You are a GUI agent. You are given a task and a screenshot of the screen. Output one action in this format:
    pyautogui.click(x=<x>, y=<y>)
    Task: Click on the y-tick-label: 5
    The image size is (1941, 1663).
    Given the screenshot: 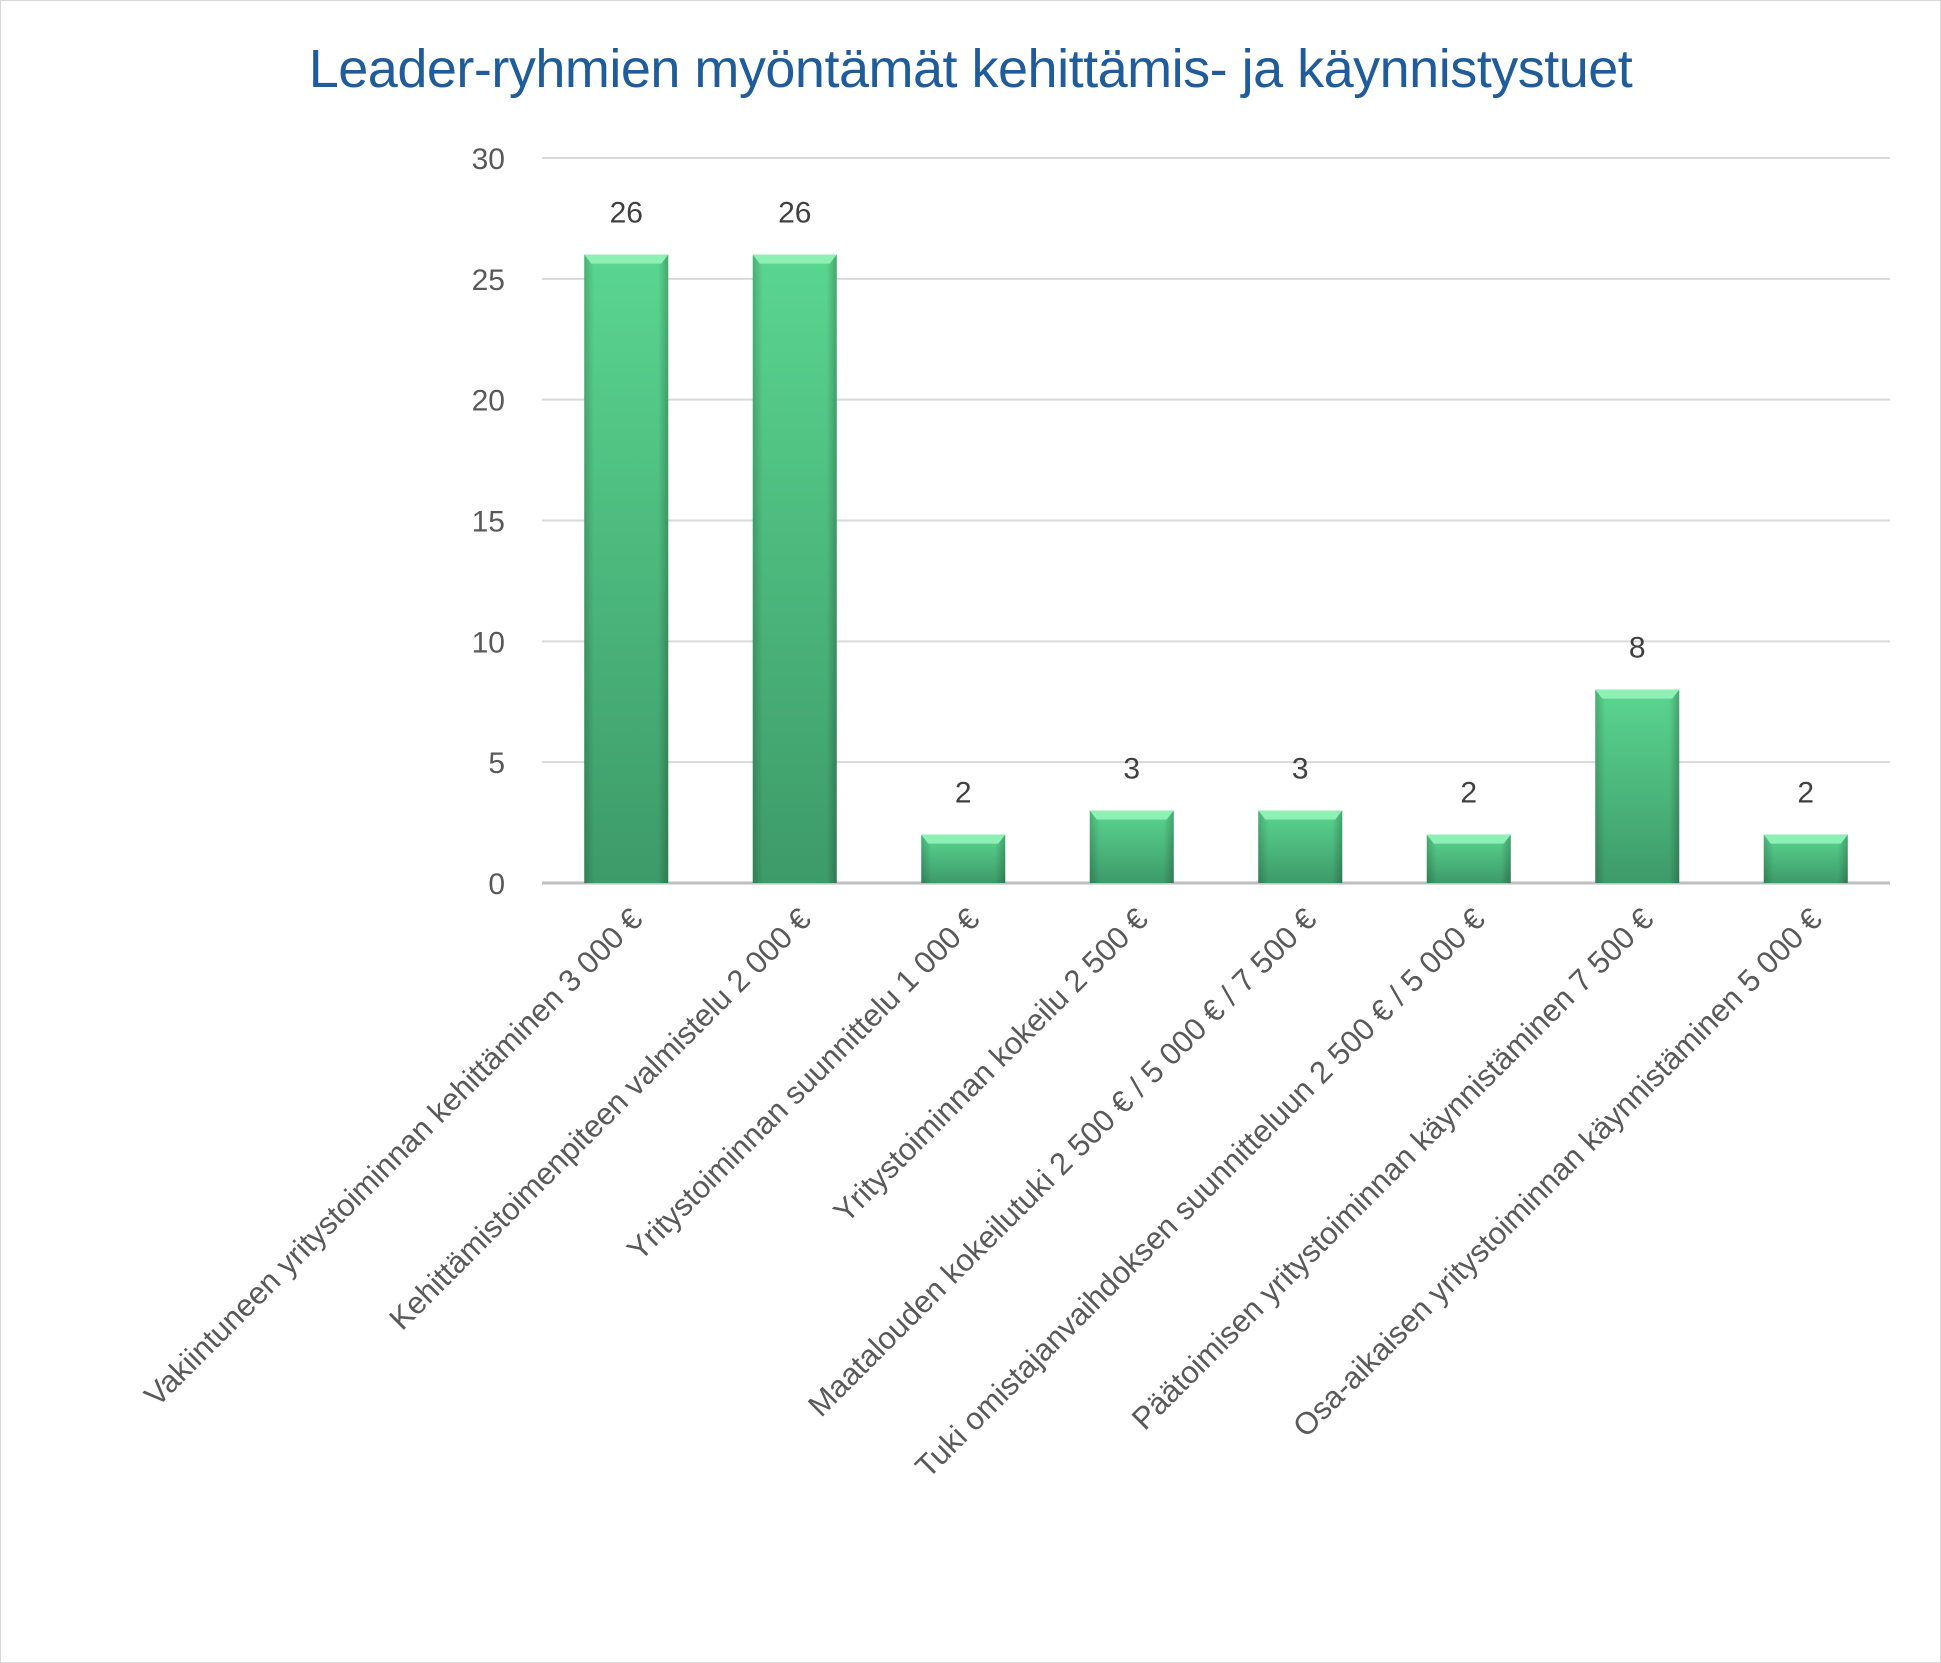 What is the action you would take?
    pyautogui.click(x=496, y=763)
    